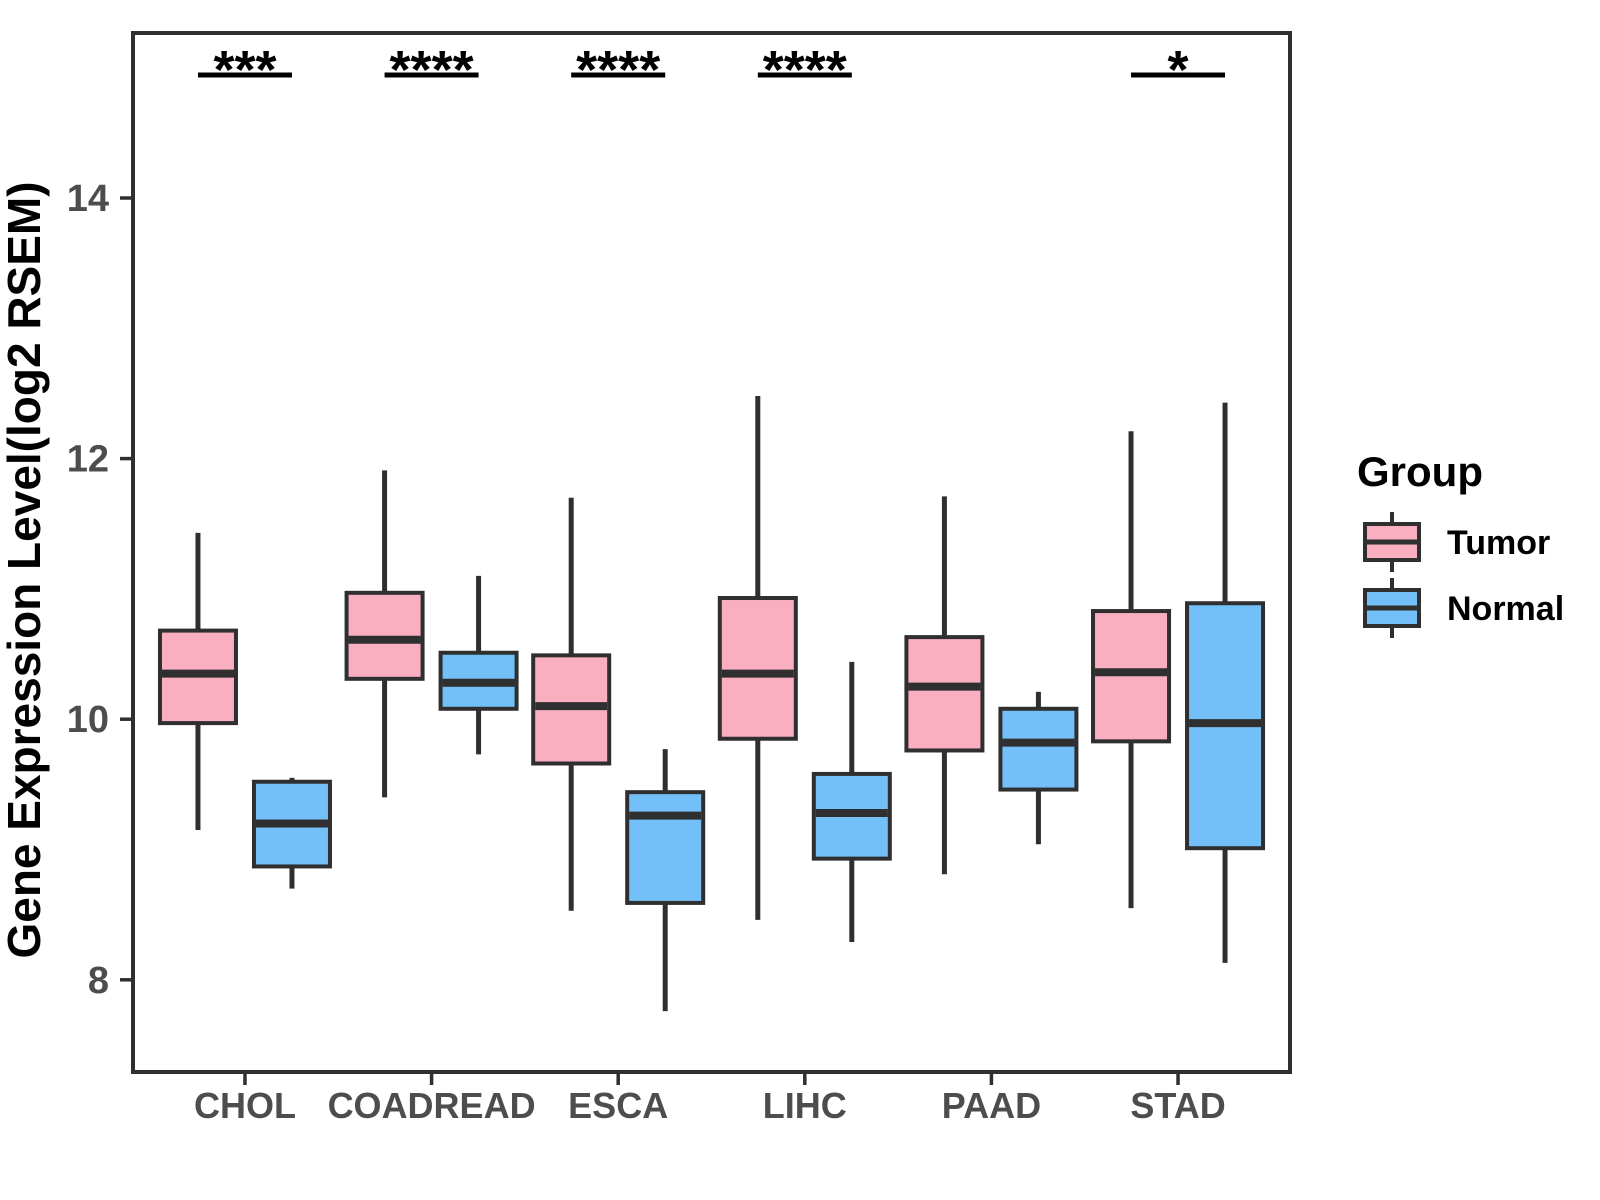 The image size is (1600, 1200). I want to click on legend-label-normal: Normal, so click(1505, 609).